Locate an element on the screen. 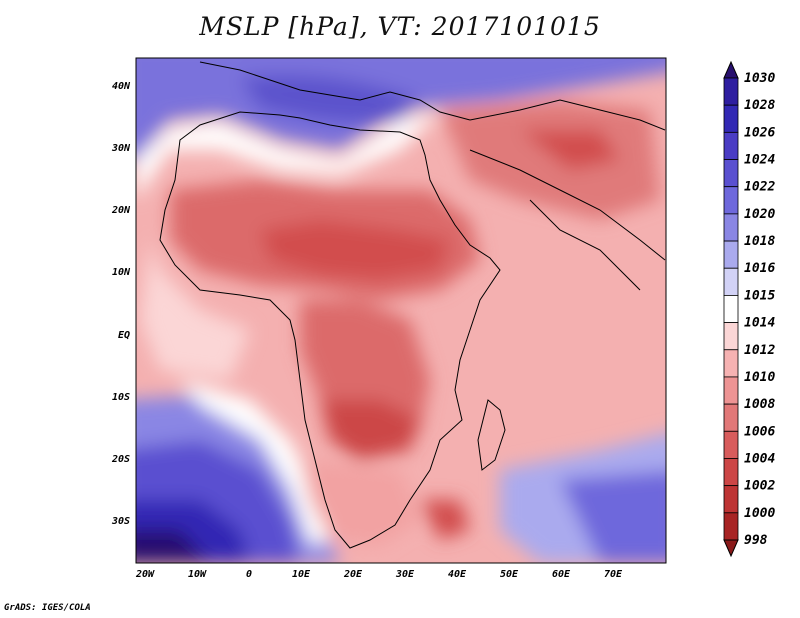 This screenshot has height=618, width=800. colorbar-label: 1000 is located at coordinates (759, 513).